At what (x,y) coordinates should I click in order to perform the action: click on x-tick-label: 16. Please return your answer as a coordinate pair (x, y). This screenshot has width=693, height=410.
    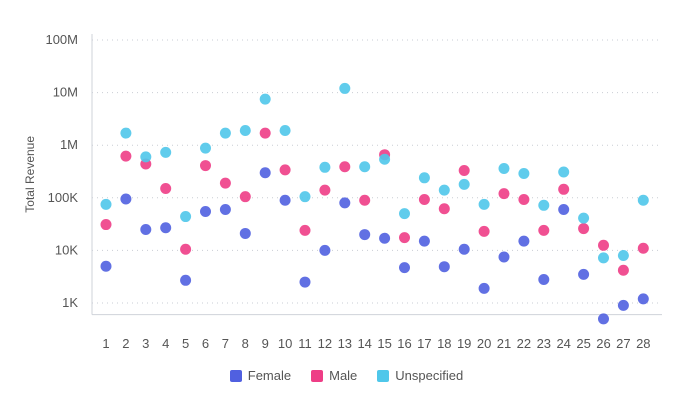
    Looking at the image, I should click on (404, 343).